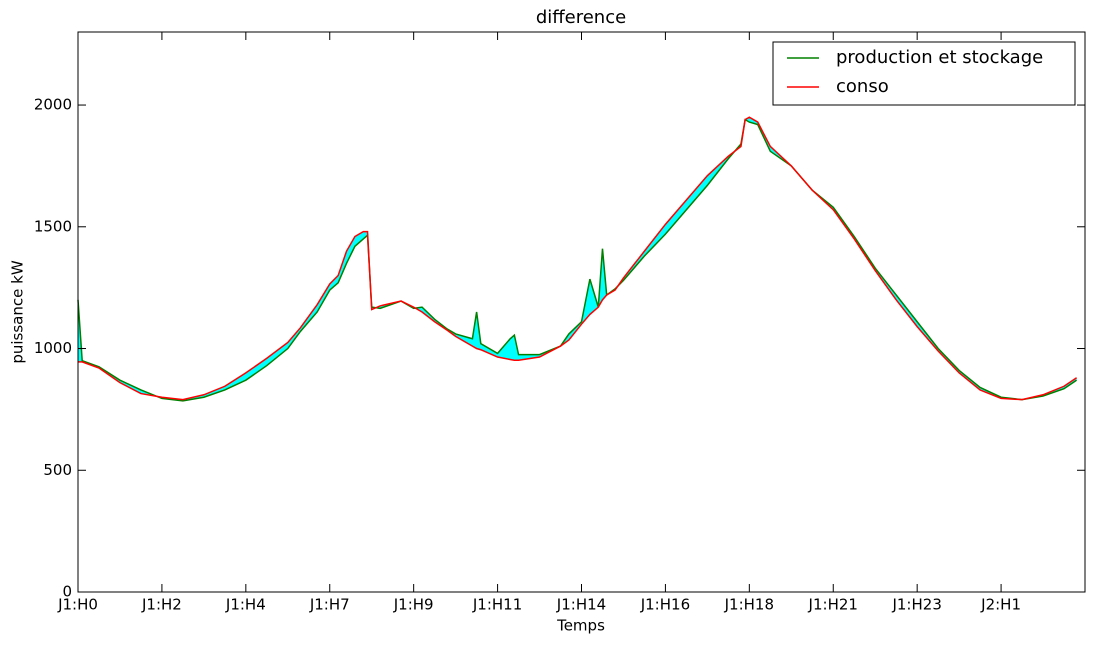 The width and height of the screenshot is (1095, 648). I want to click on x-axis-label: Temps, so click(580, 626).